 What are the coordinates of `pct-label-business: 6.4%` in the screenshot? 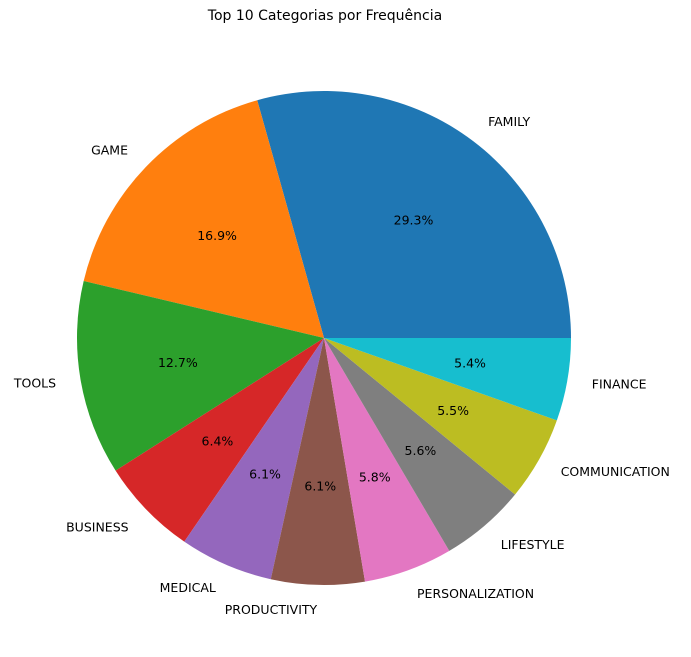 It's located at (218, 440).